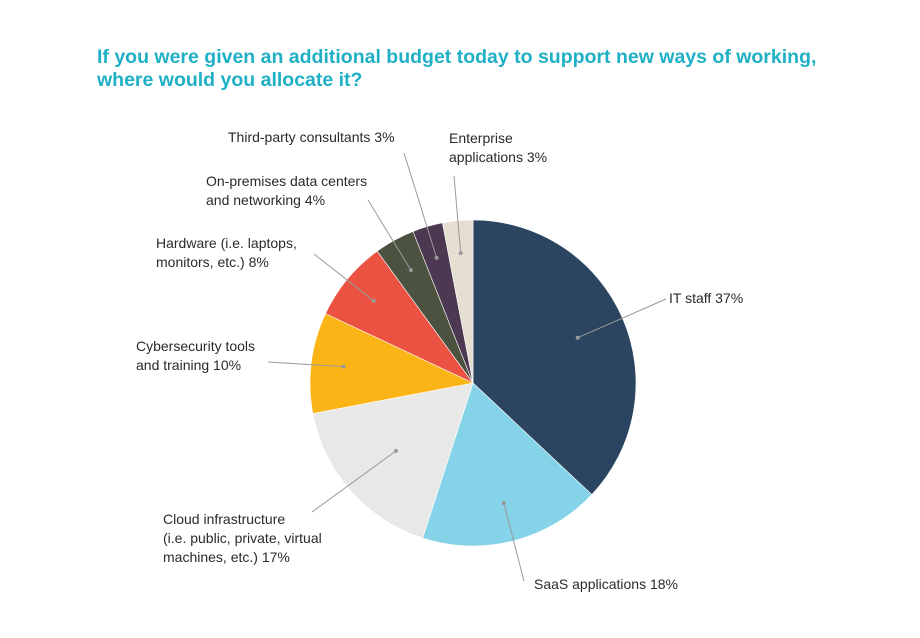  What do you see at coordinates (410, 270) in the screenshot?
I see `leader-dot-on-premises-data-centers` at bounding box center [410, 270].